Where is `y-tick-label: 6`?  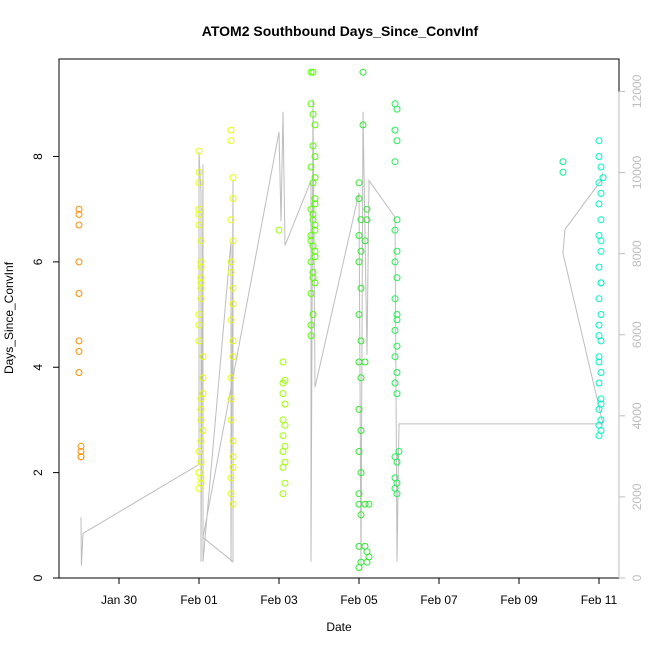
y-tick-label: 6 is located at coordinates (38, 261).